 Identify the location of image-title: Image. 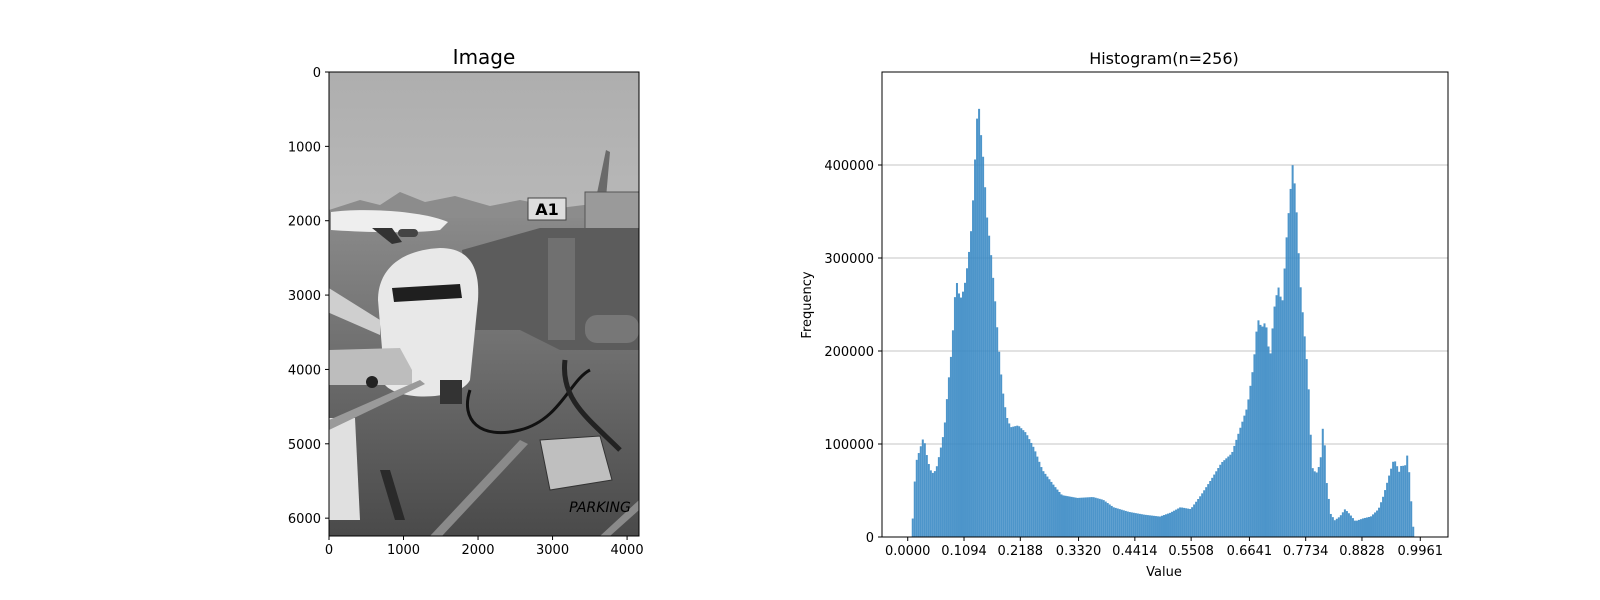
(484, 57).